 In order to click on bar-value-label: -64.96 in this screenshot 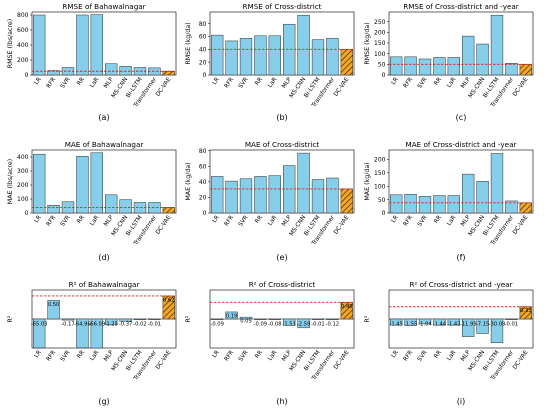, I will do `click(82, 325)`.